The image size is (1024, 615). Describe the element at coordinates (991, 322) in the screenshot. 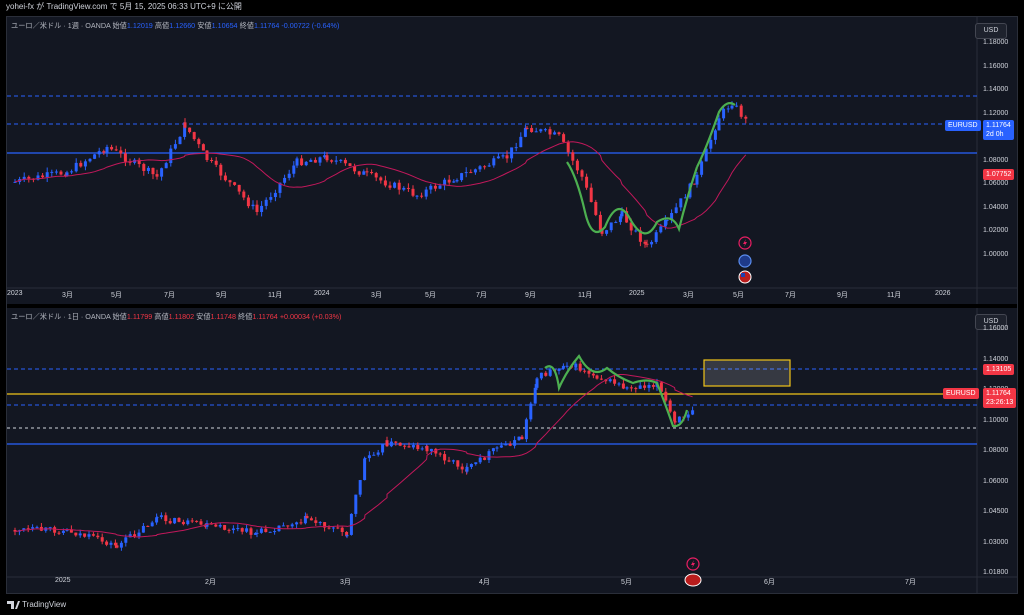

I see `daily-currency-button: USD` at that location.